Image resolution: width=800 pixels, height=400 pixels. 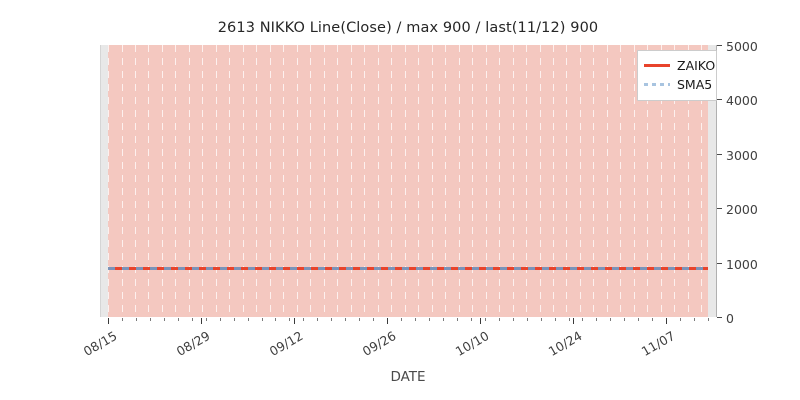 What do you see at coordinates (716, 181) in the screenshot?
I see `right-spine` at bounding box center [716, 181].